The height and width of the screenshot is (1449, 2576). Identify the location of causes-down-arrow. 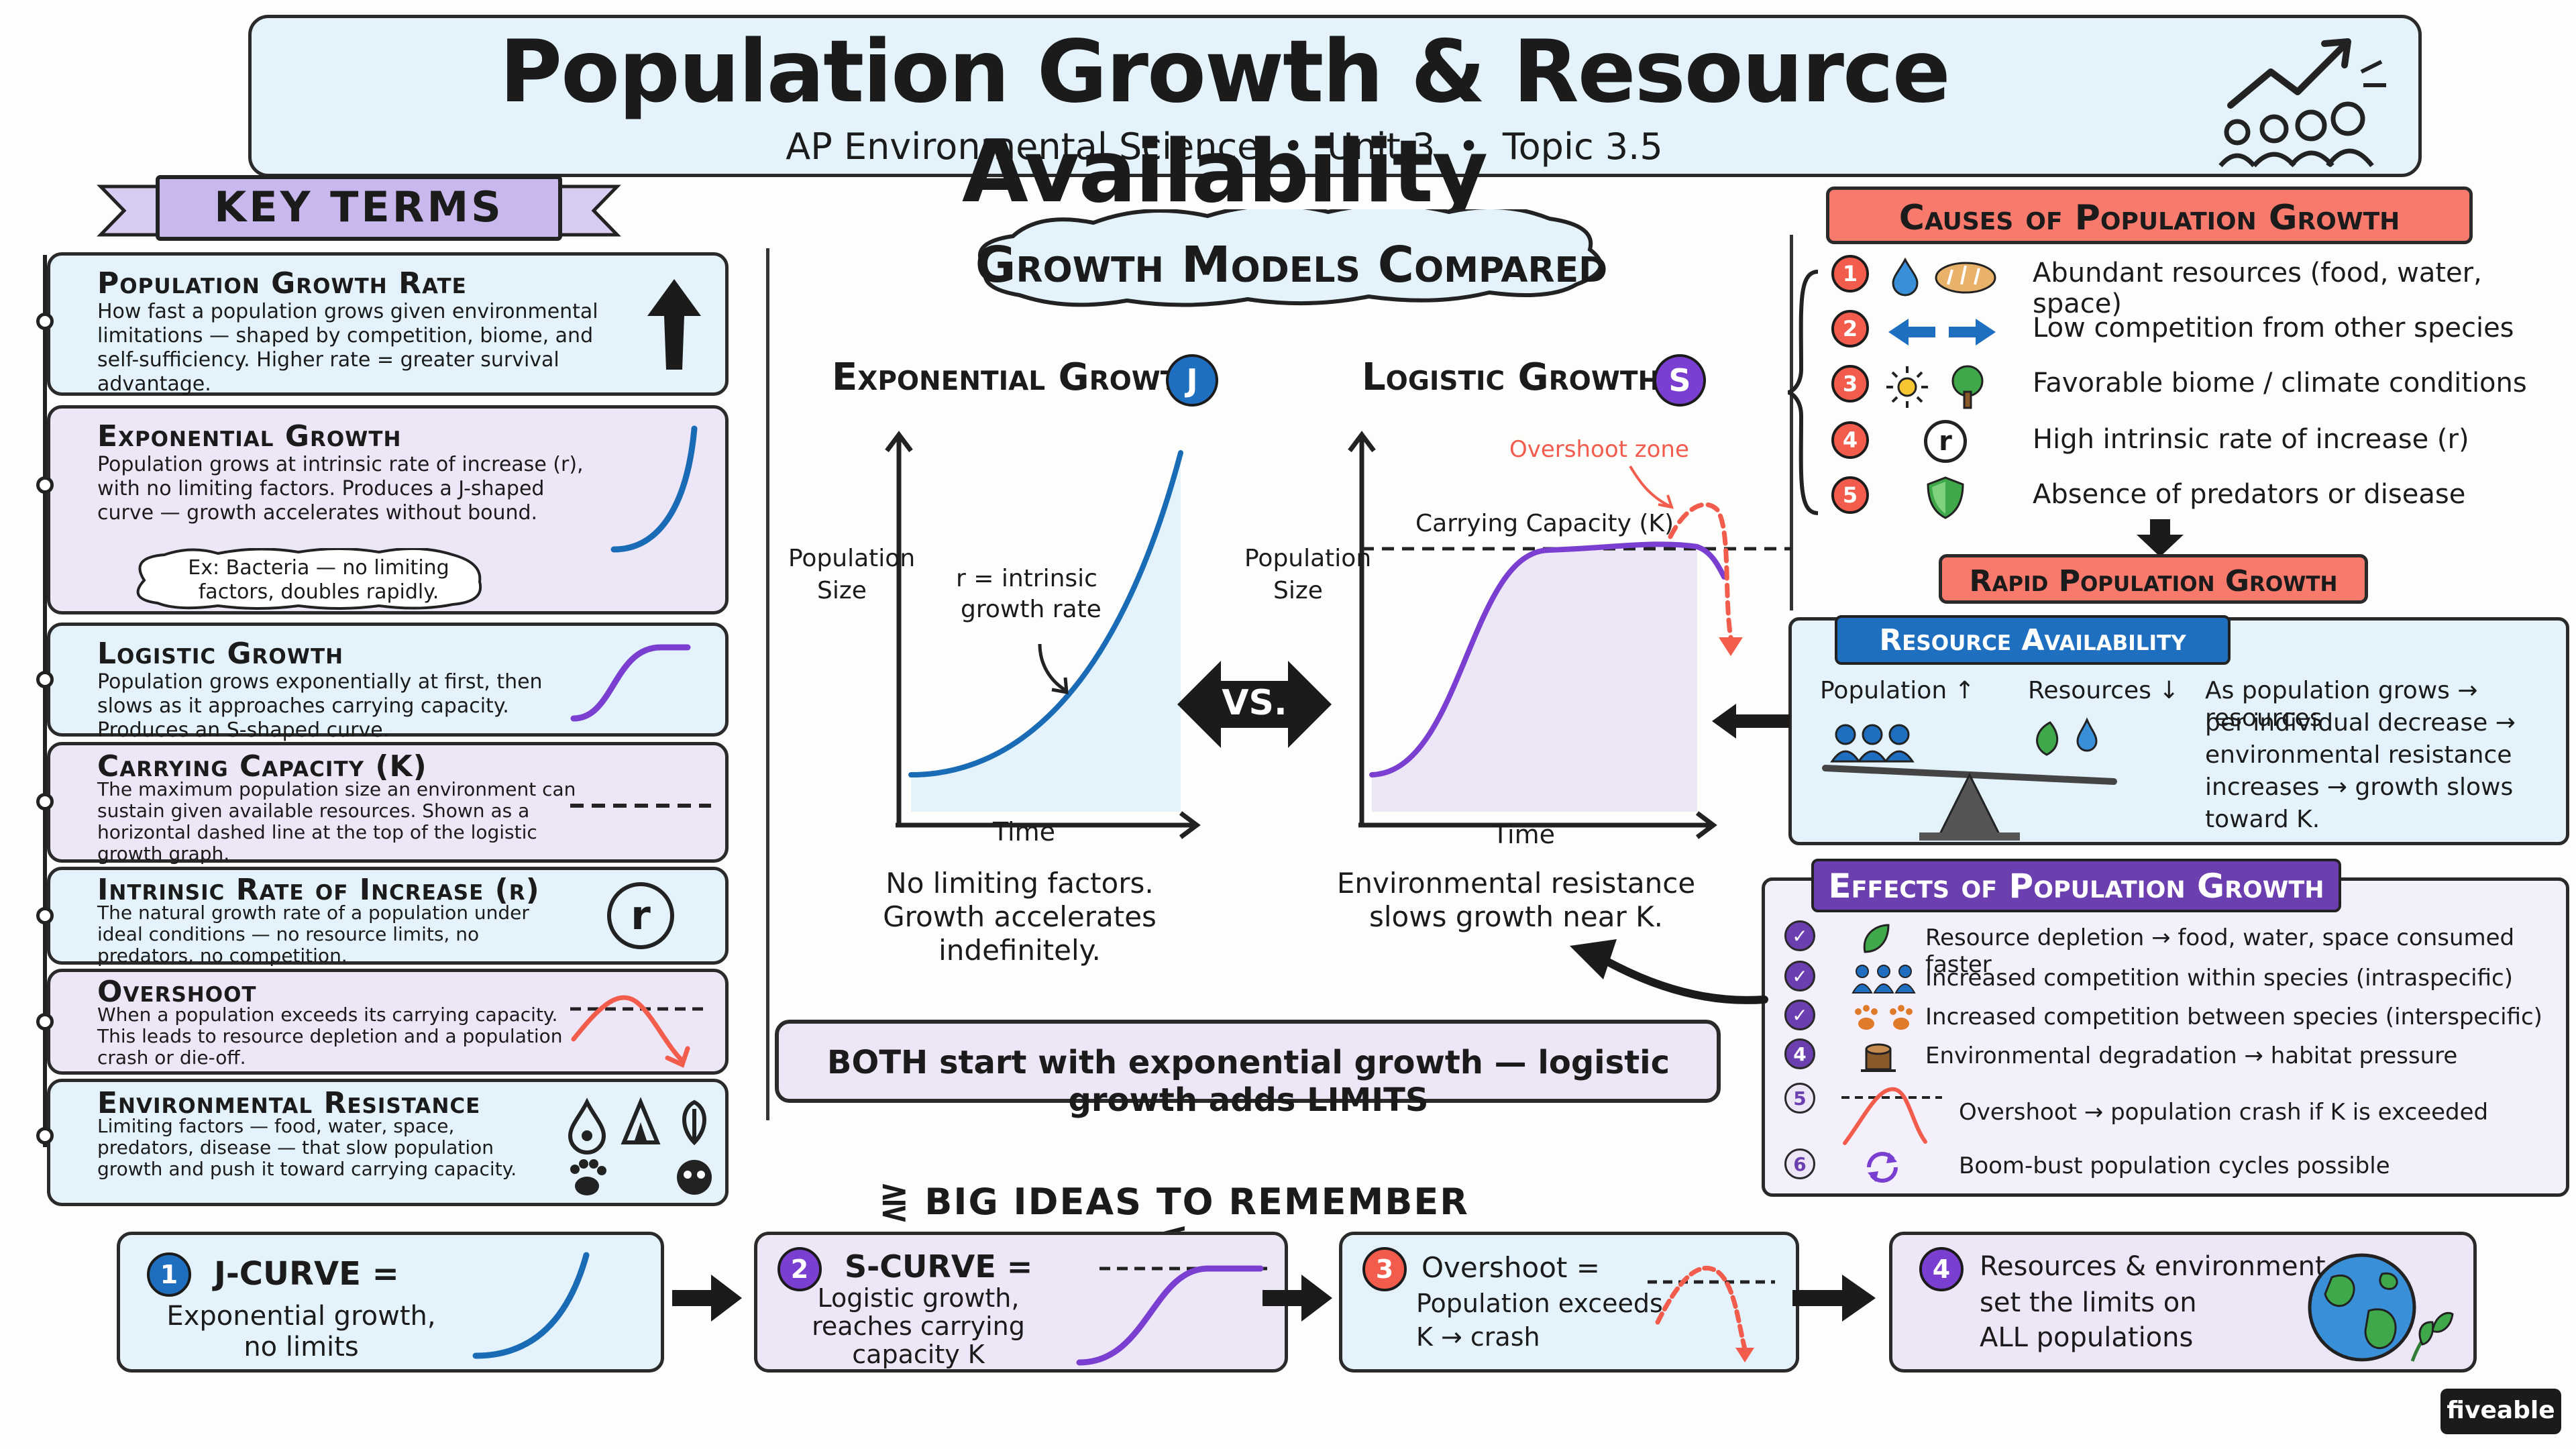
(2160, 538).